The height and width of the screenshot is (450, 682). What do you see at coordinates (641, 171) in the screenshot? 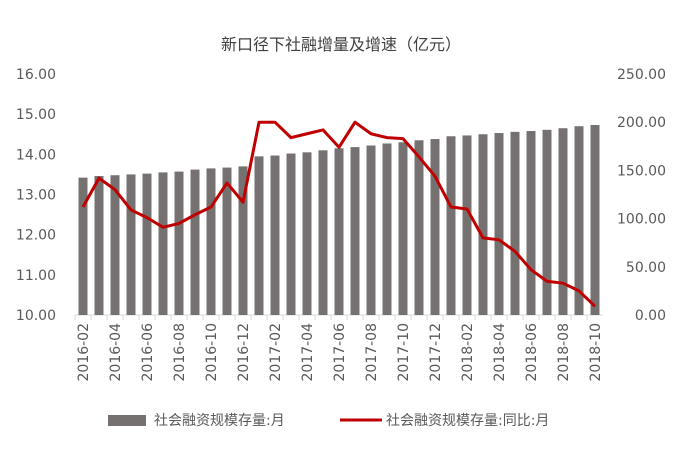
I see `y2-tick-label: 150.00` at bounding box center [641, 171].